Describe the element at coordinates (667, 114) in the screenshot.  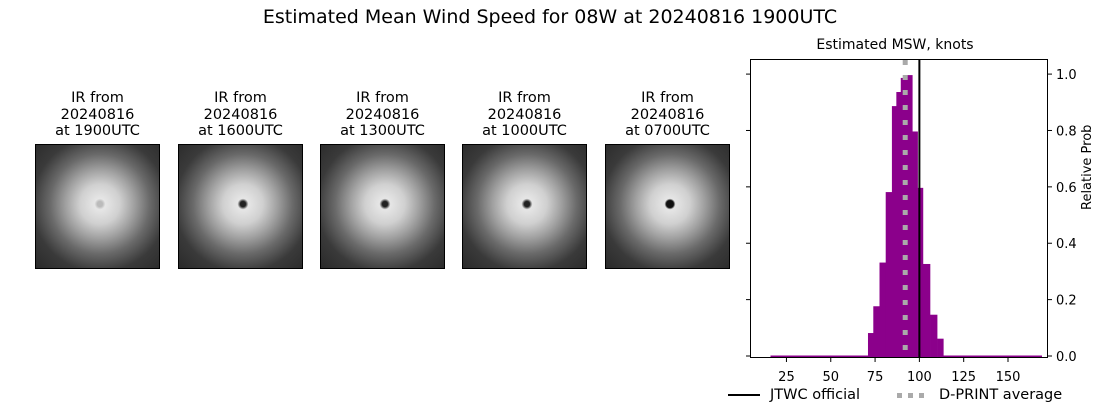
I see `thumbnail-caption: IR from 20240816 at 0700UTC` at that location.